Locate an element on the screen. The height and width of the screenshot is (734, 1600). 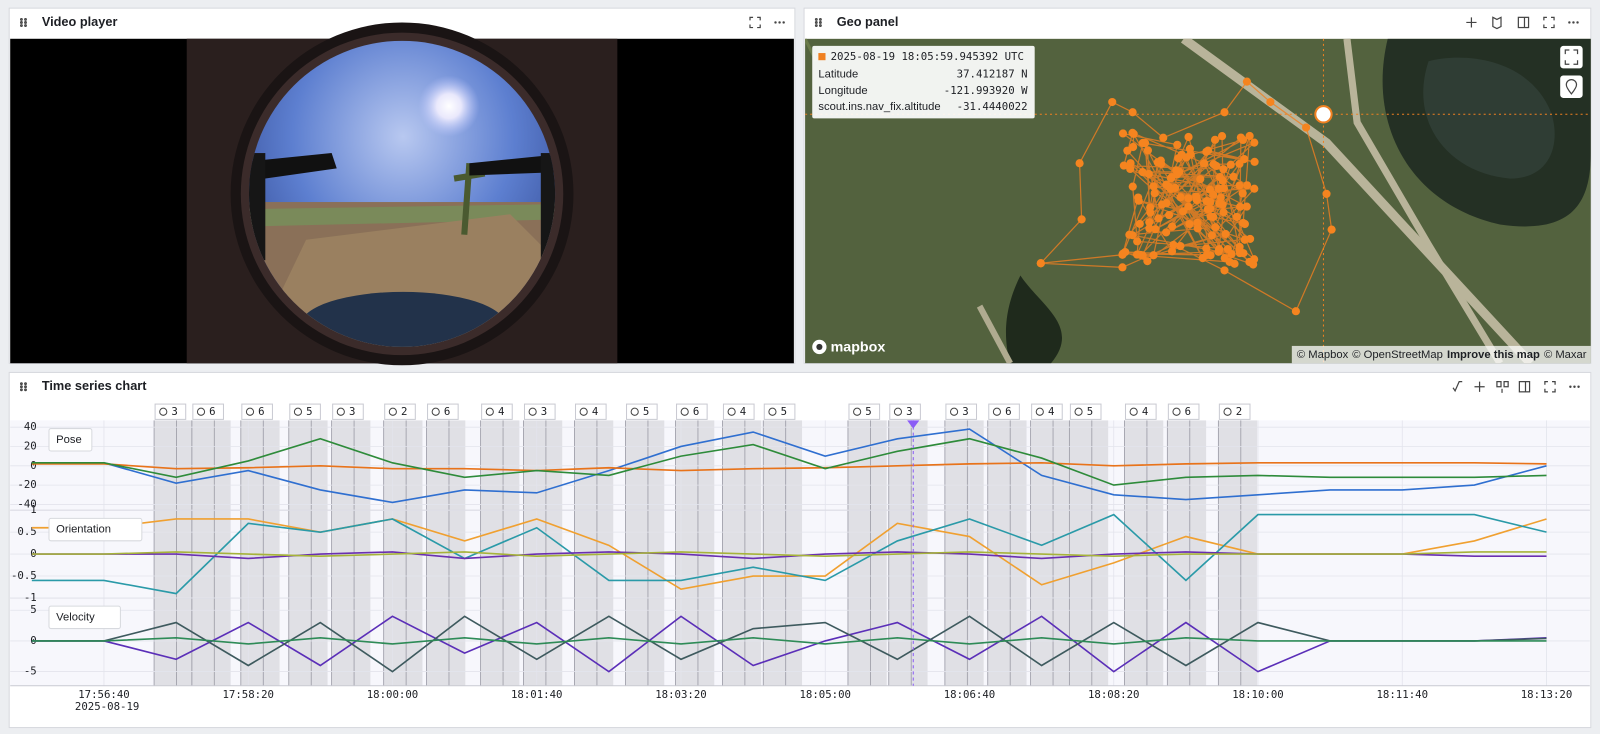
x-tick-label: 18:01:40 is located at coordinates (537, 694).